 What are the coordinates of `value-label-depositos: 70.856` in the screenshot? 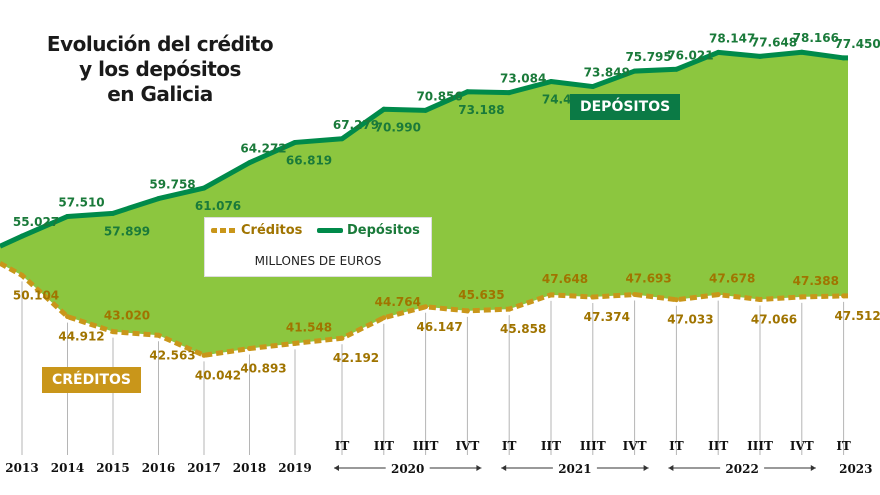 It's located at (439, 96).